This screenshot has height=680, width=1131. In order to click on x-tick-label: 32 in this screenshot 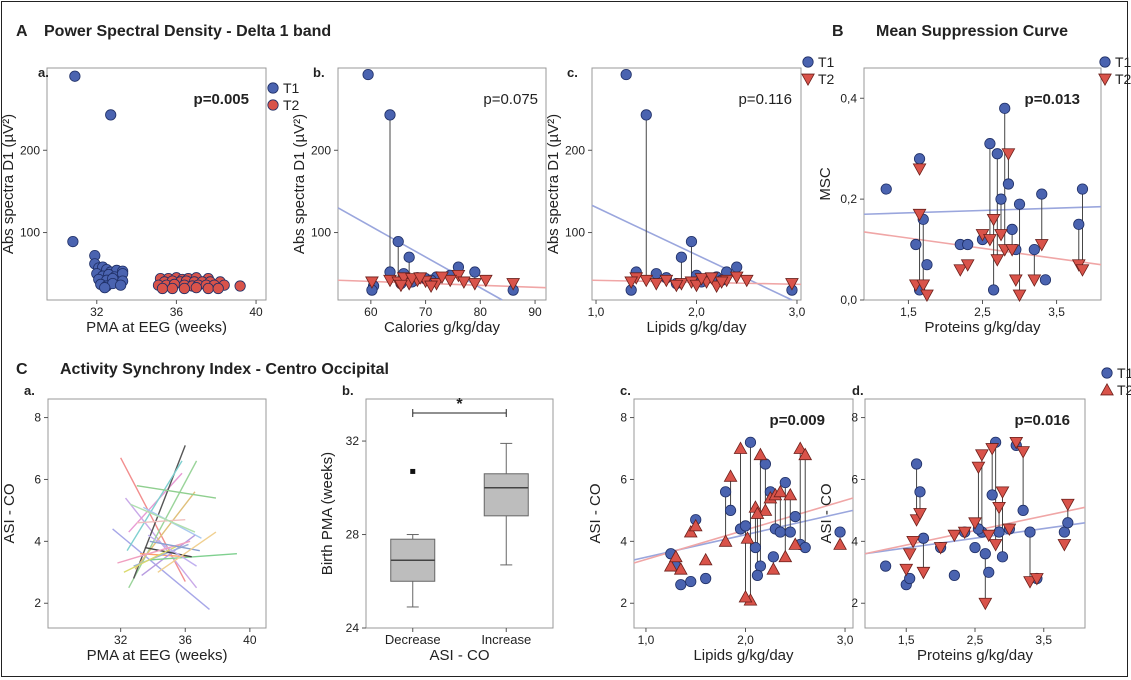, I will do `click(121, 640)`.